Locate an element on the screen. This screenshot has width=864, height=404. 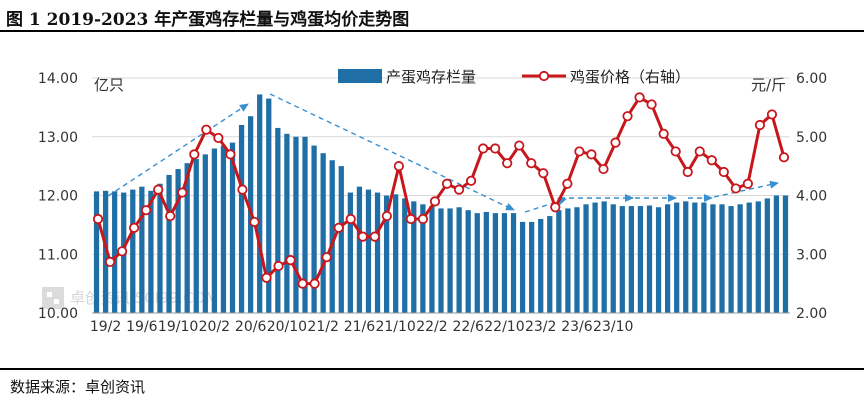
x-tick-label: 21/10 is located at coordinates (395, 327).